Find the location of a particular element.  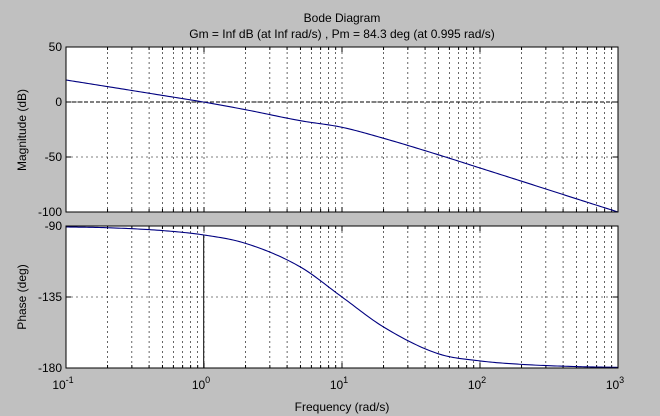

x-tick-label: 10⁻¹ is located at coordinates (62, 383).